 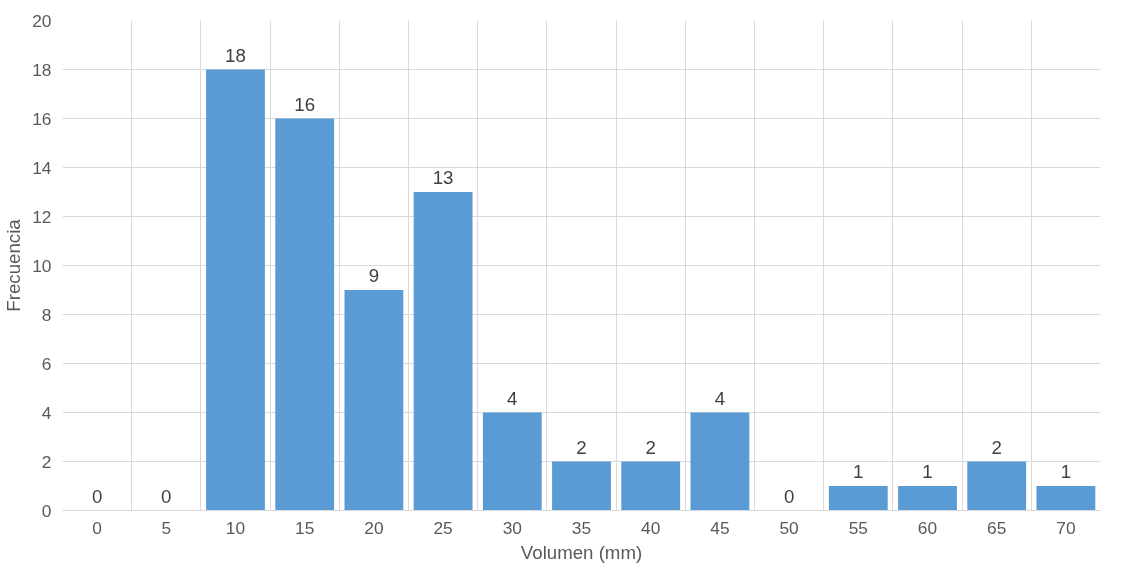 I want to click on data-label: 16, so click(x=305, y=104).